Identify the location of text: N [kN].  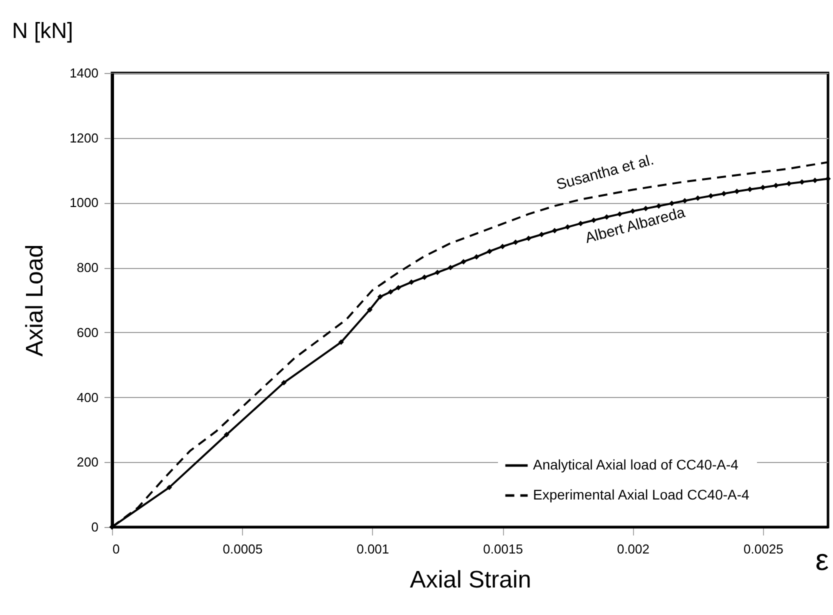
(43, 30).